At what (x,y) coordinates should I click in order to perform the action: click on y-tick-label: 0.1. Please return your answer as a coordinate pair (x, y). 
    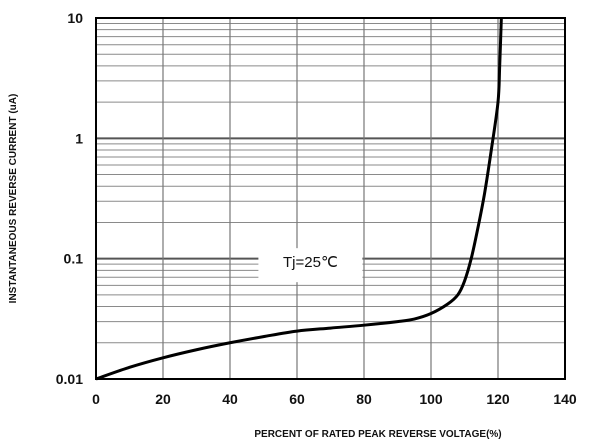
    Looking at the image, I should click on (74, 259).